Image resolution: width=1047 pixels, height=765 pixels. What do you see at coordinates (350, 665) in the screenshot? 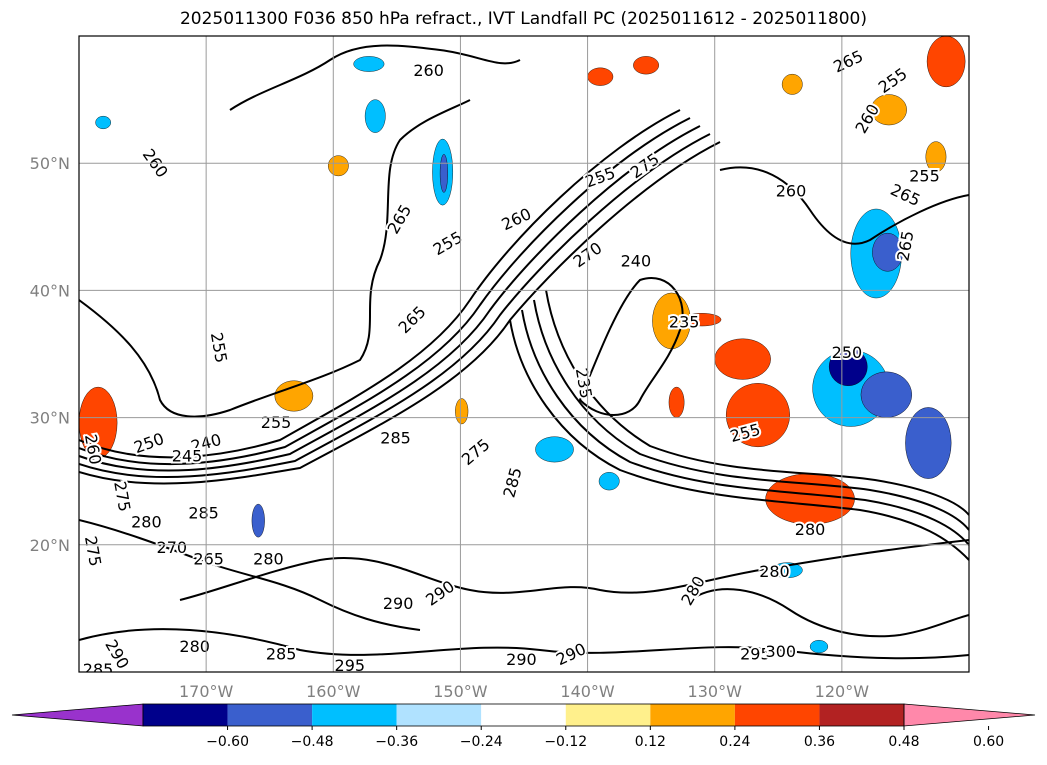
I see `contour-label: 295` at bounding box center [350, 665].